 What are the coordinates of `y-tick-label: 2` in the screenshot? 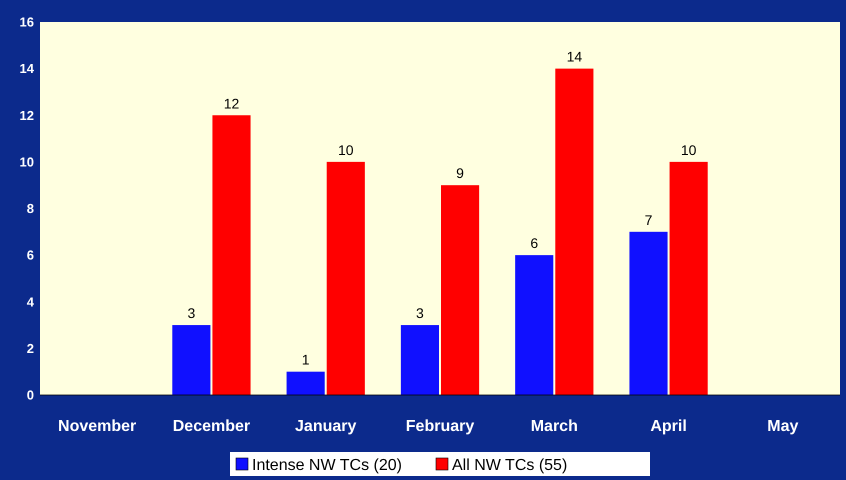 It's located at (30, 348).